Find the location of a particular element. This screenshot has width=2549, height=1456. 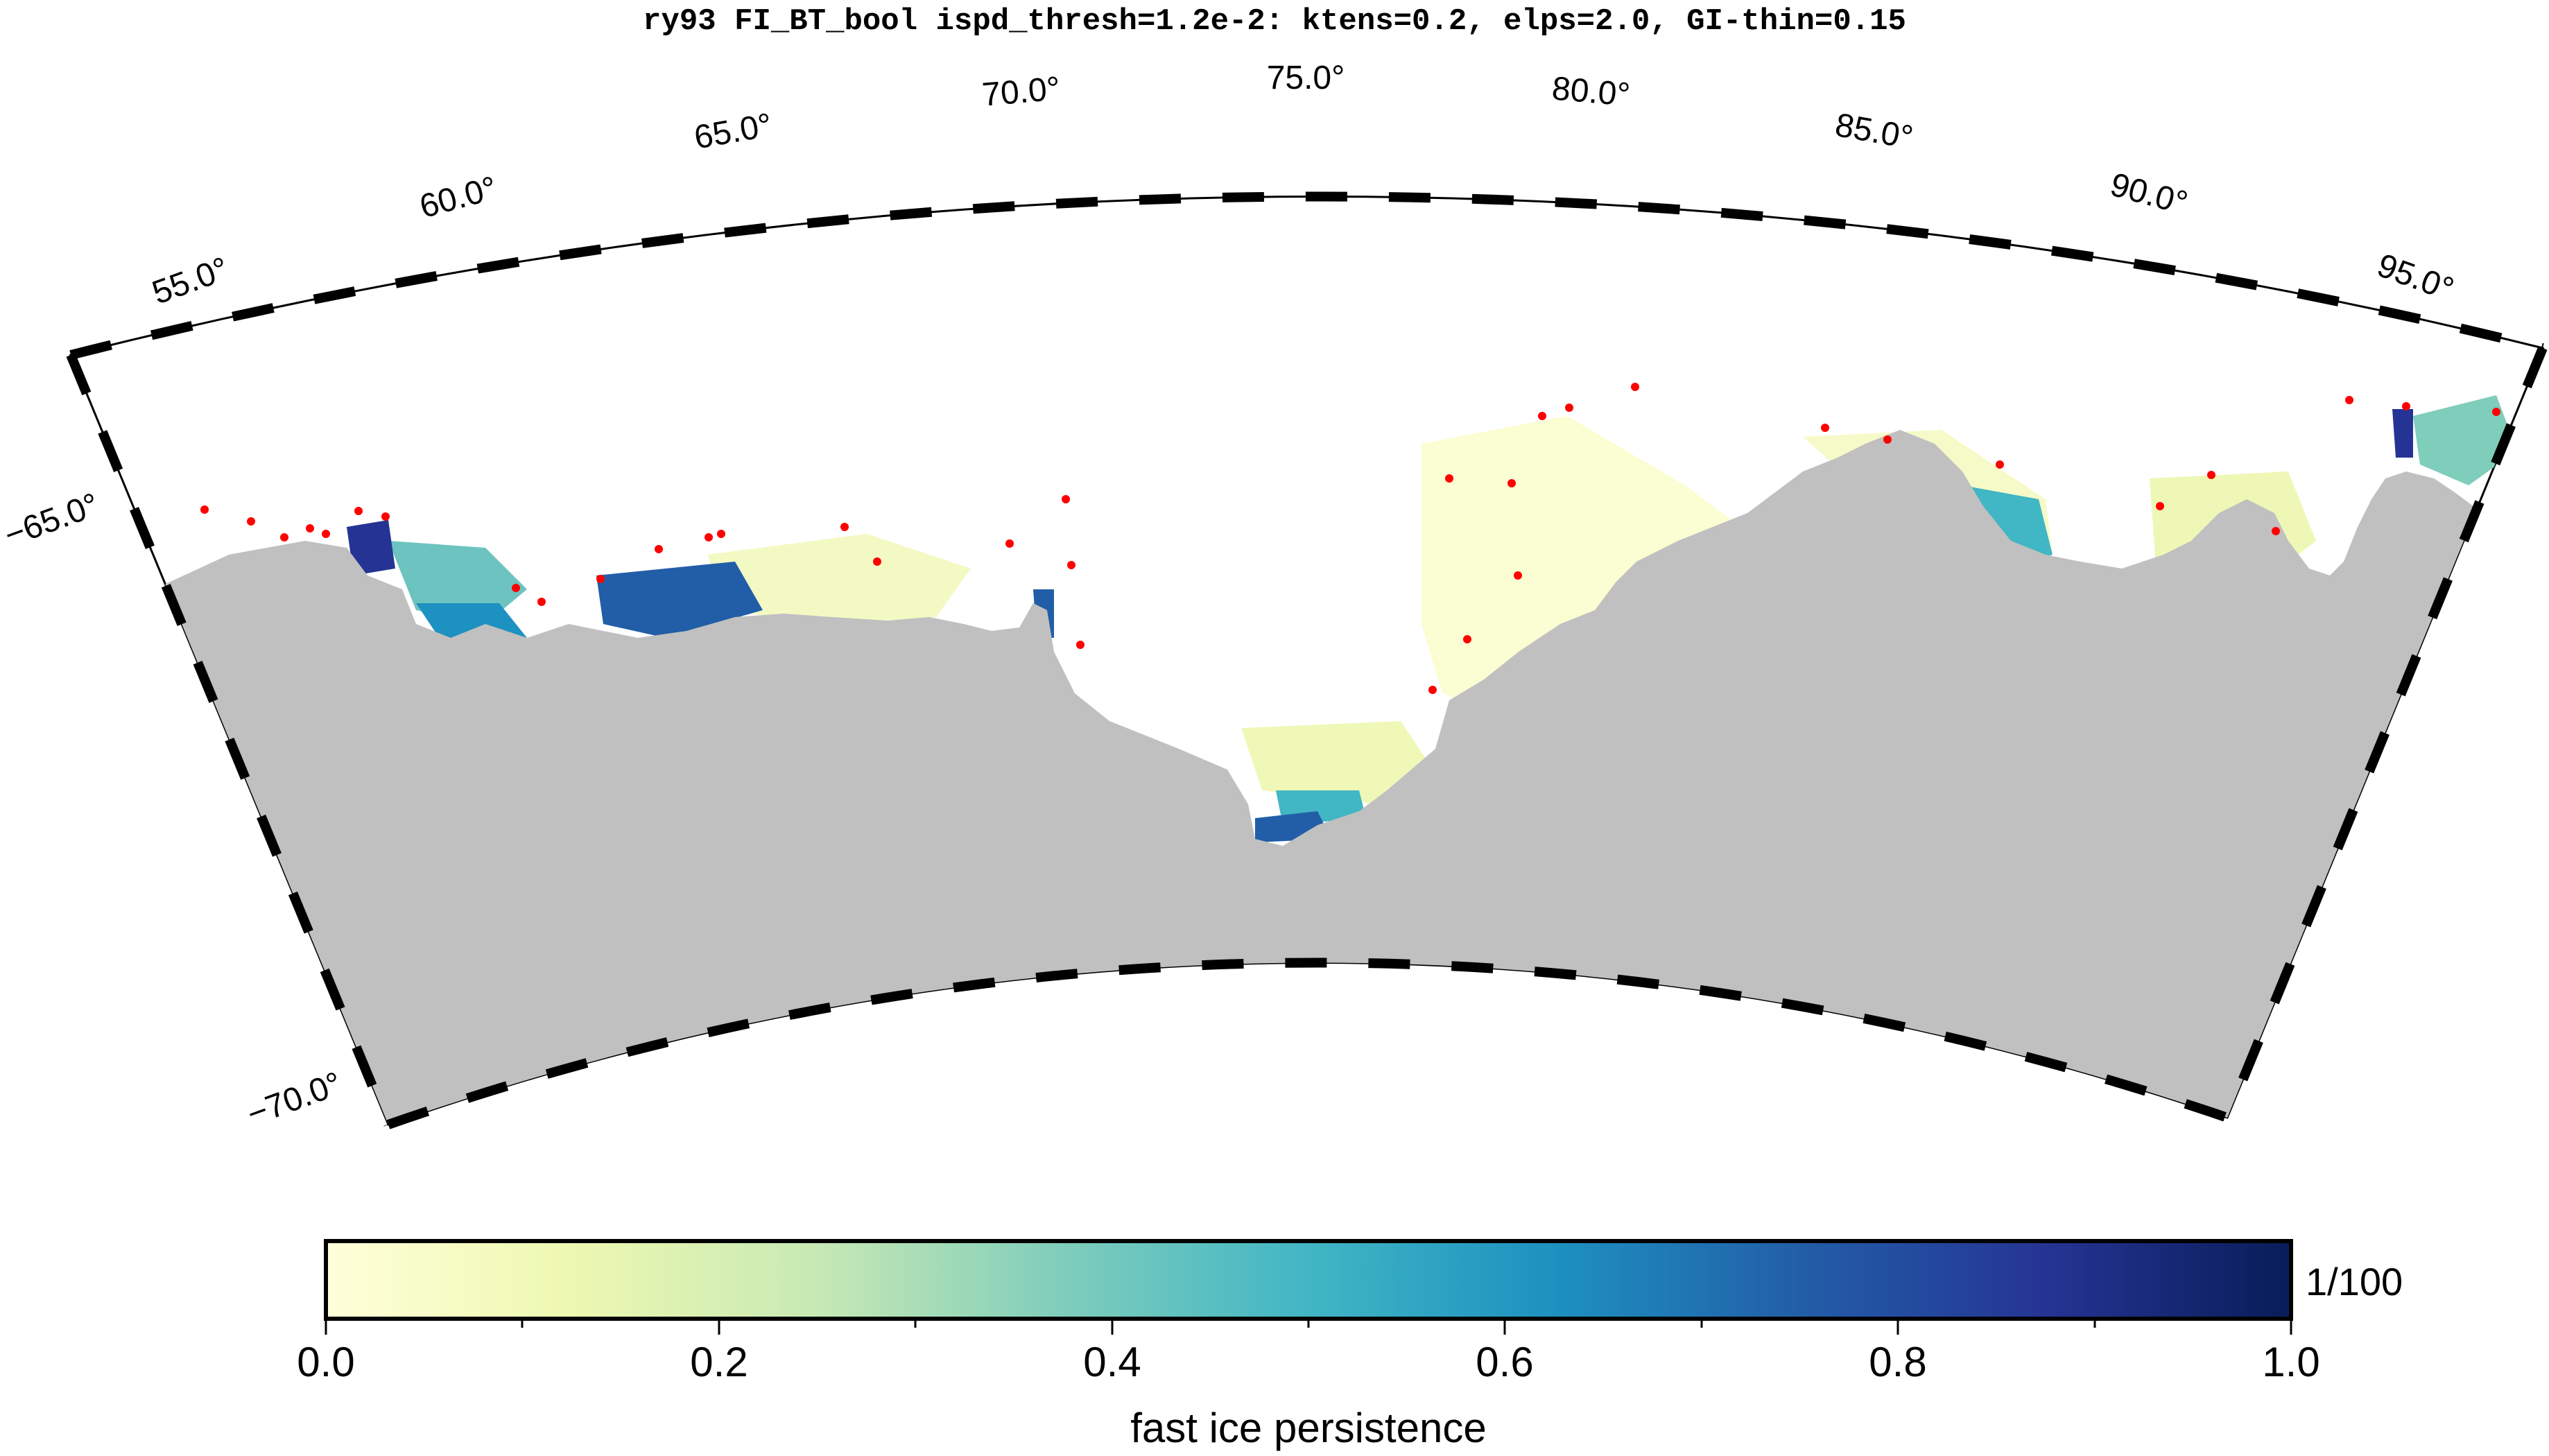

longitude-label-95: 95.0° is located at coordinates (2415, 277).